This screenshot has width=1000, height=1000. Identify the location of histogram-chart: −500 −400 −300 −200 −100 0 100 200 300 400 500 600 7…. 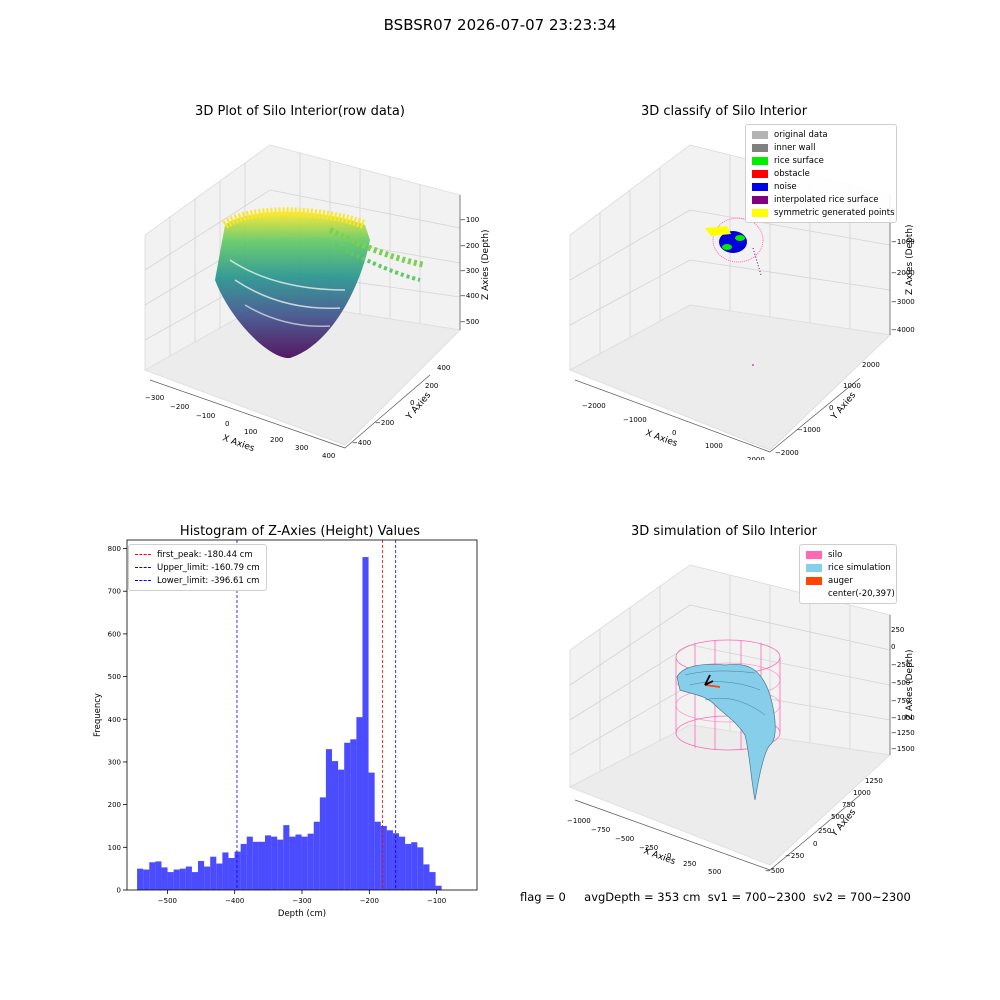
(285, 729).